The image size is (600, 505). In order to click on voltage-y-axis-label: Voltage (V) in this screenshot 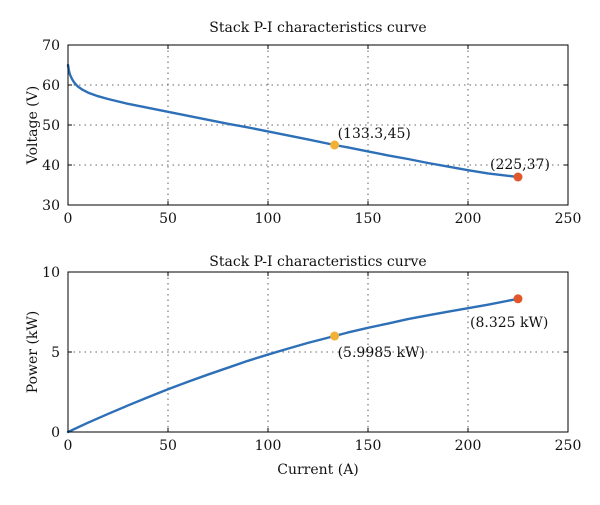, I will do `click(33, 125)`.